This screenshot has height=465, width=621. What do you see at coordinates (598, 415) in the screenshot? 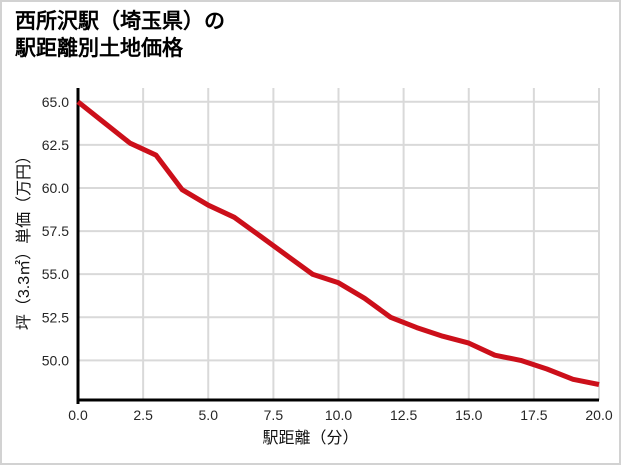
I see `x-tick-label: 20.0` at bounding box center [598, 415].